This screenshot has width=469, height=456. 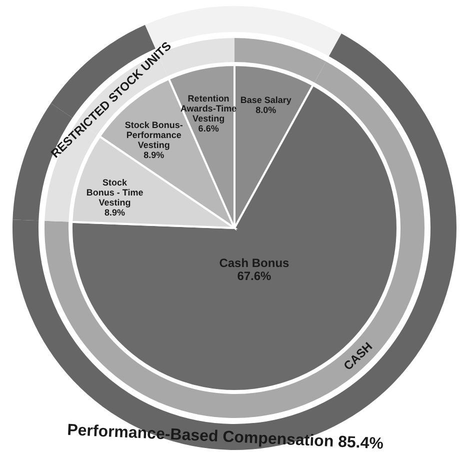 I want to click on data-label: 67.6%, so click(x=254, y=275).